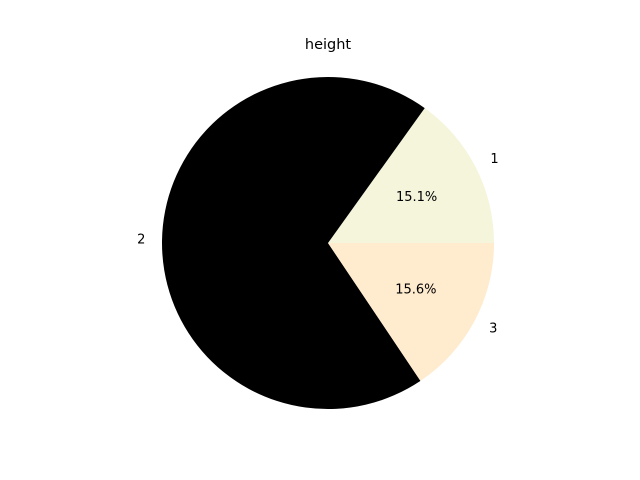  Describe the element at coordinates (493, 328) in the screenshot. I see `slice-label-3: 3` at that location.